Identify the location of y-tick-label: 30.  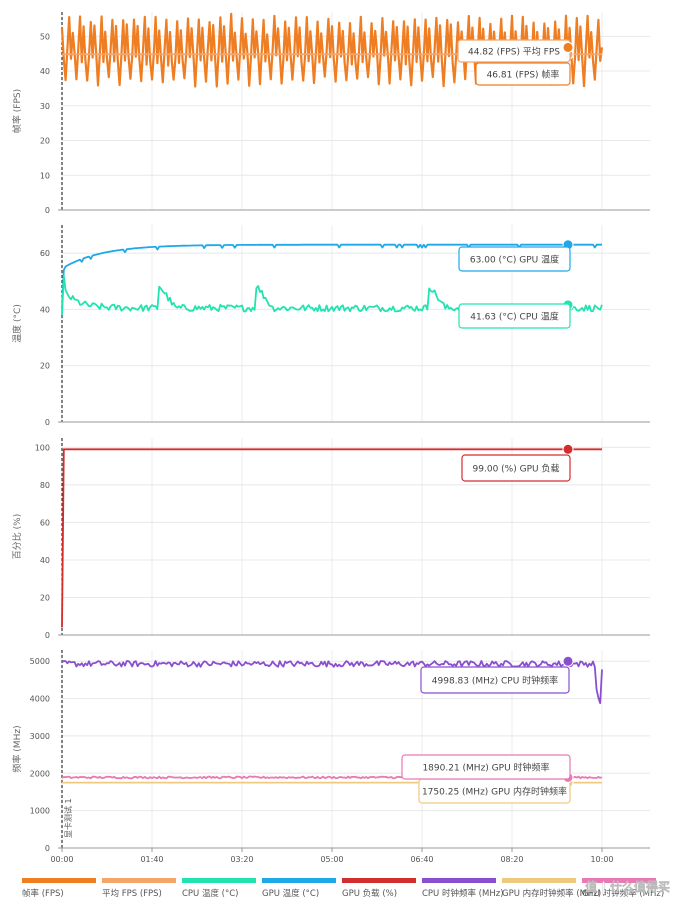
(45, 106).